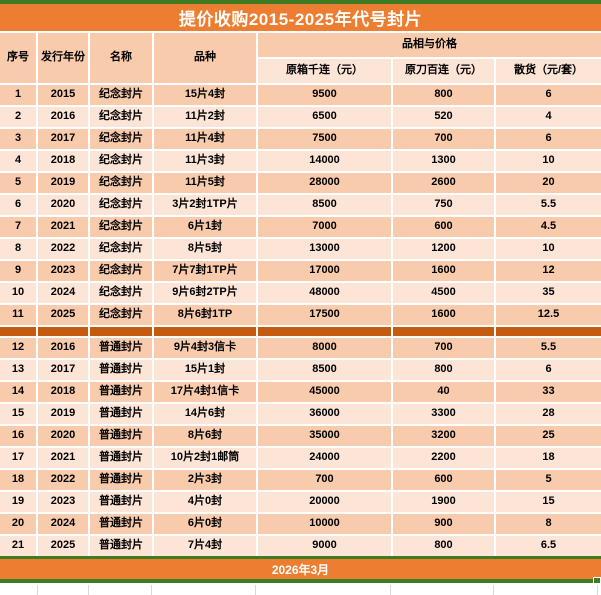 The image size is (601, 595). What do you see at coordinates (121, 117) in the screenshot?
I see `cell-row2-col2: 纪念封片` at bounding box center [121, 117].